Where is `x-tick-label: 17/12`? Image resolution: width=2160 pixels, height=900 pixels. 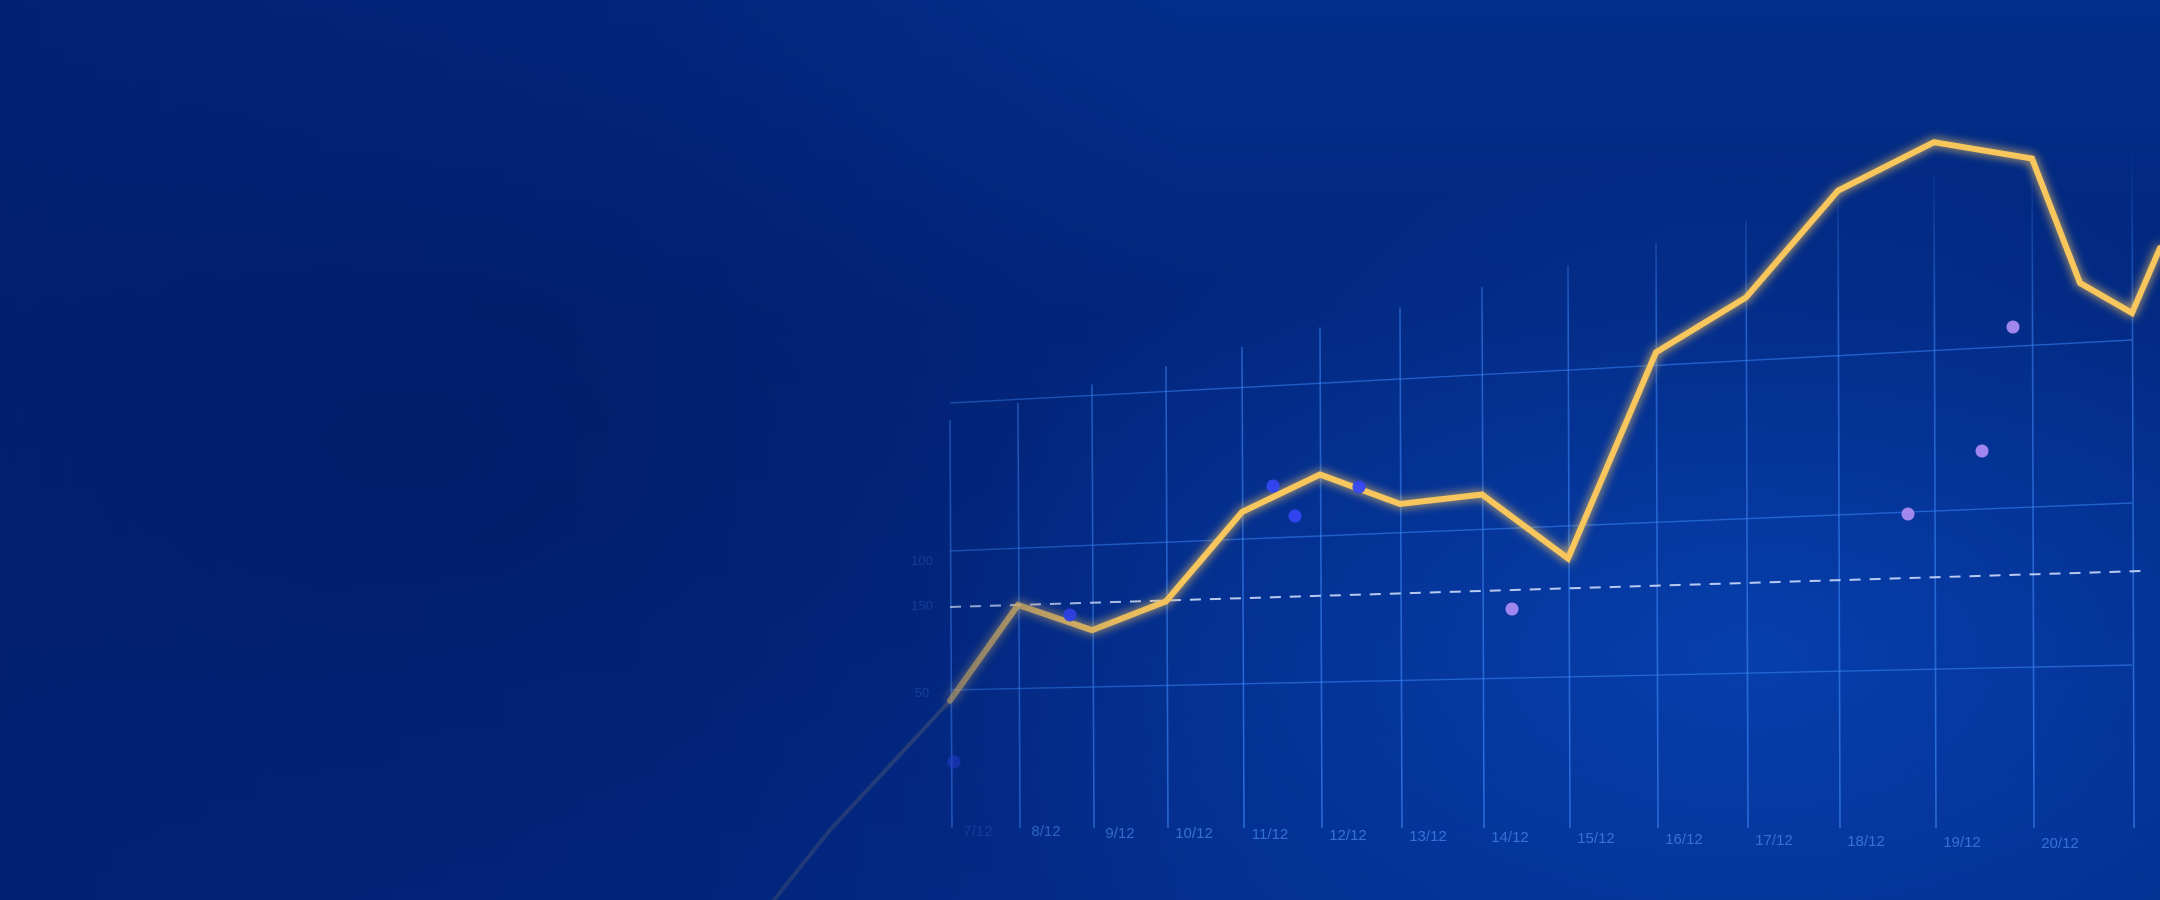
x-tick-label: 17/12 is located at coordinates (1774, 840).